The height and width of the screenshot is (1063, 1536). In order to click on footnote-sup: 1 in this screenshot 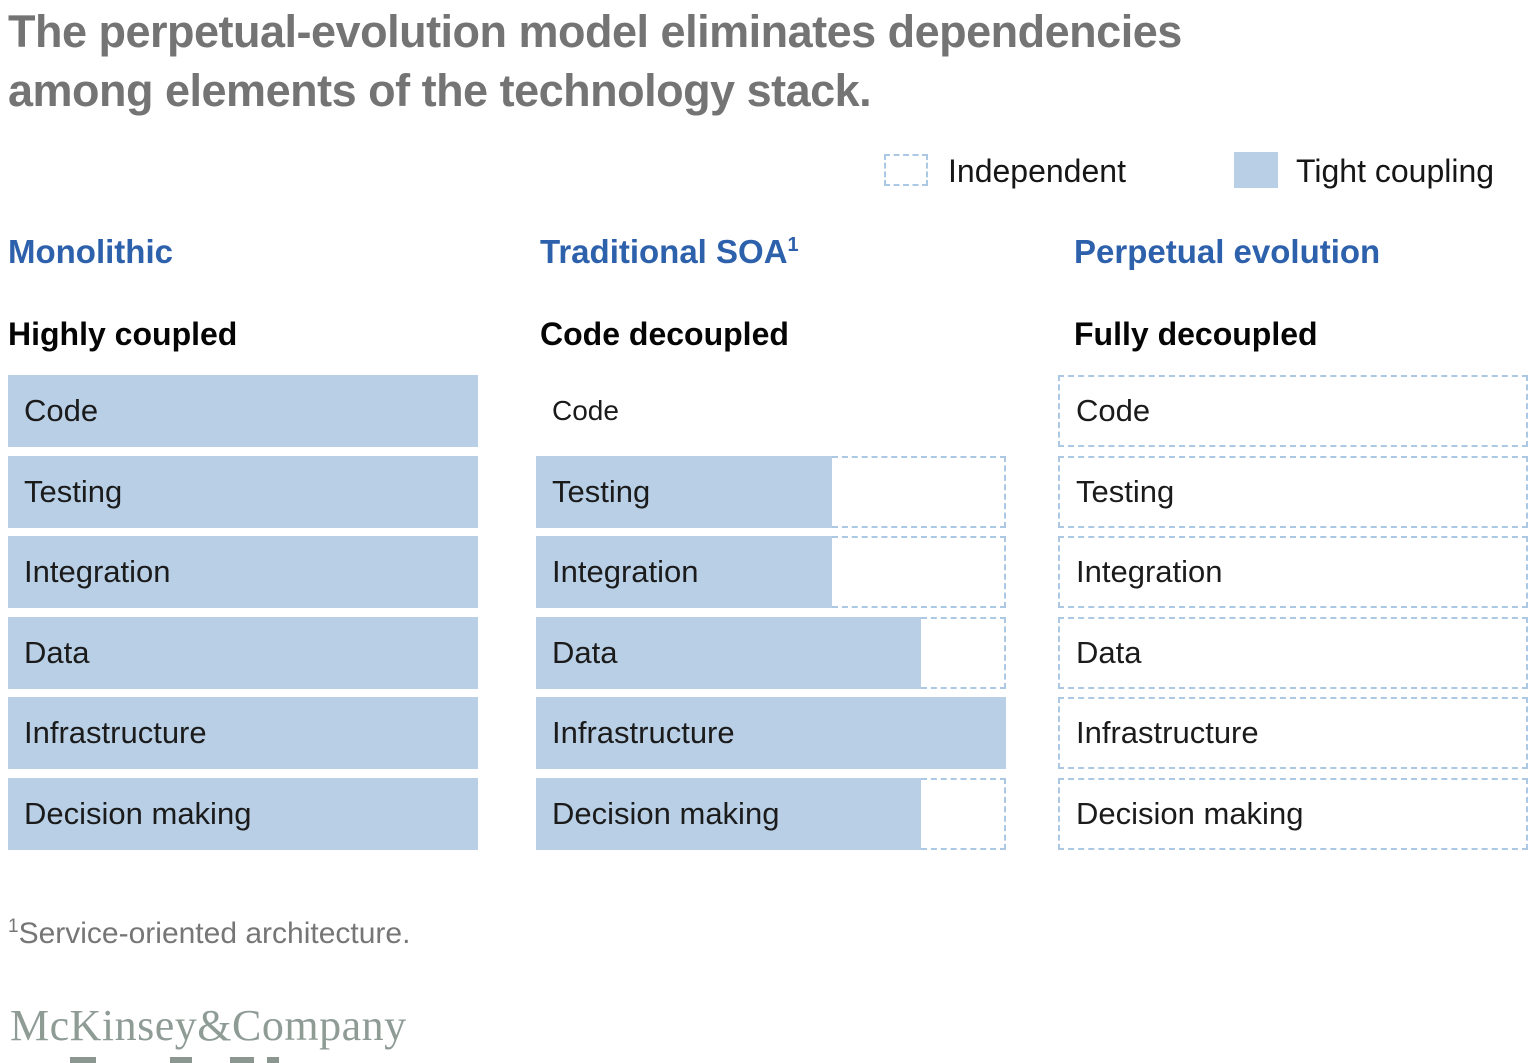, I will do `click(13, 926)`.